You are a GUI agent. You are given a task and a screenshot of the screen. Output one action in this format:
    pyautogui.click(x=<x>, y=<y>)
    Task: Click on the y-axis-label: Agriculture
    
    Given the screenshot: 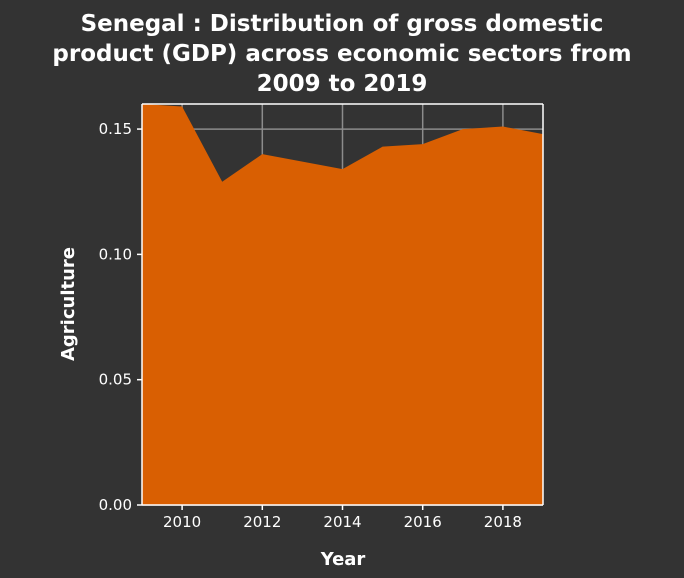 What is the action you would take?
    pyautogui.click(x=68, y=304)
    